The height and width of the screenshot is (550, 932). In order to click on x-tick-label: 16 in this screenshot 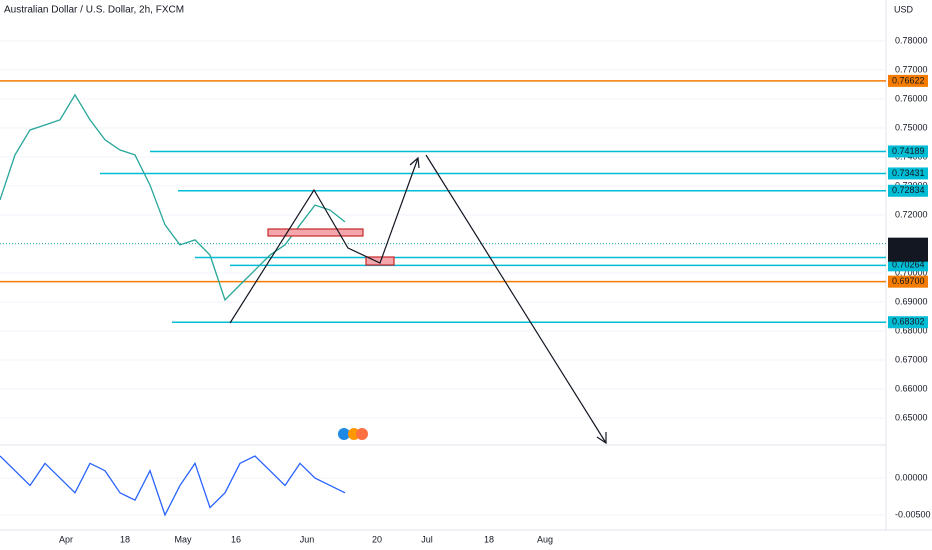, I will do `click(236, 539)`.